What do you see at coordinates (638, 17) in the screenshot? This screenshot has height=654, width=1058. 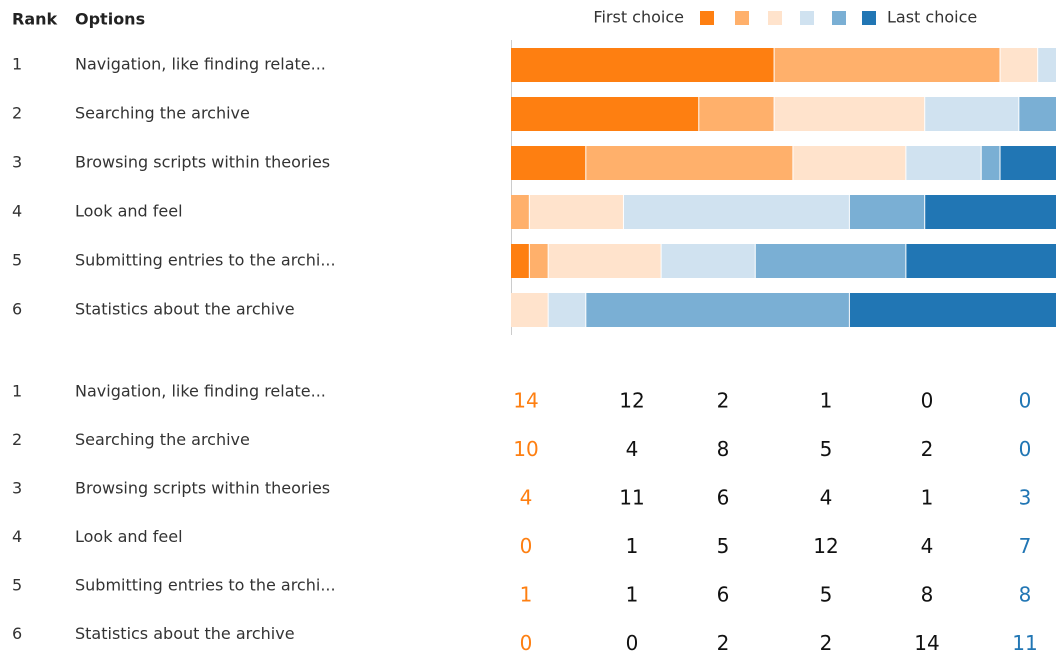 I see `legend-first: First choice` at bounding box center [638, 17].